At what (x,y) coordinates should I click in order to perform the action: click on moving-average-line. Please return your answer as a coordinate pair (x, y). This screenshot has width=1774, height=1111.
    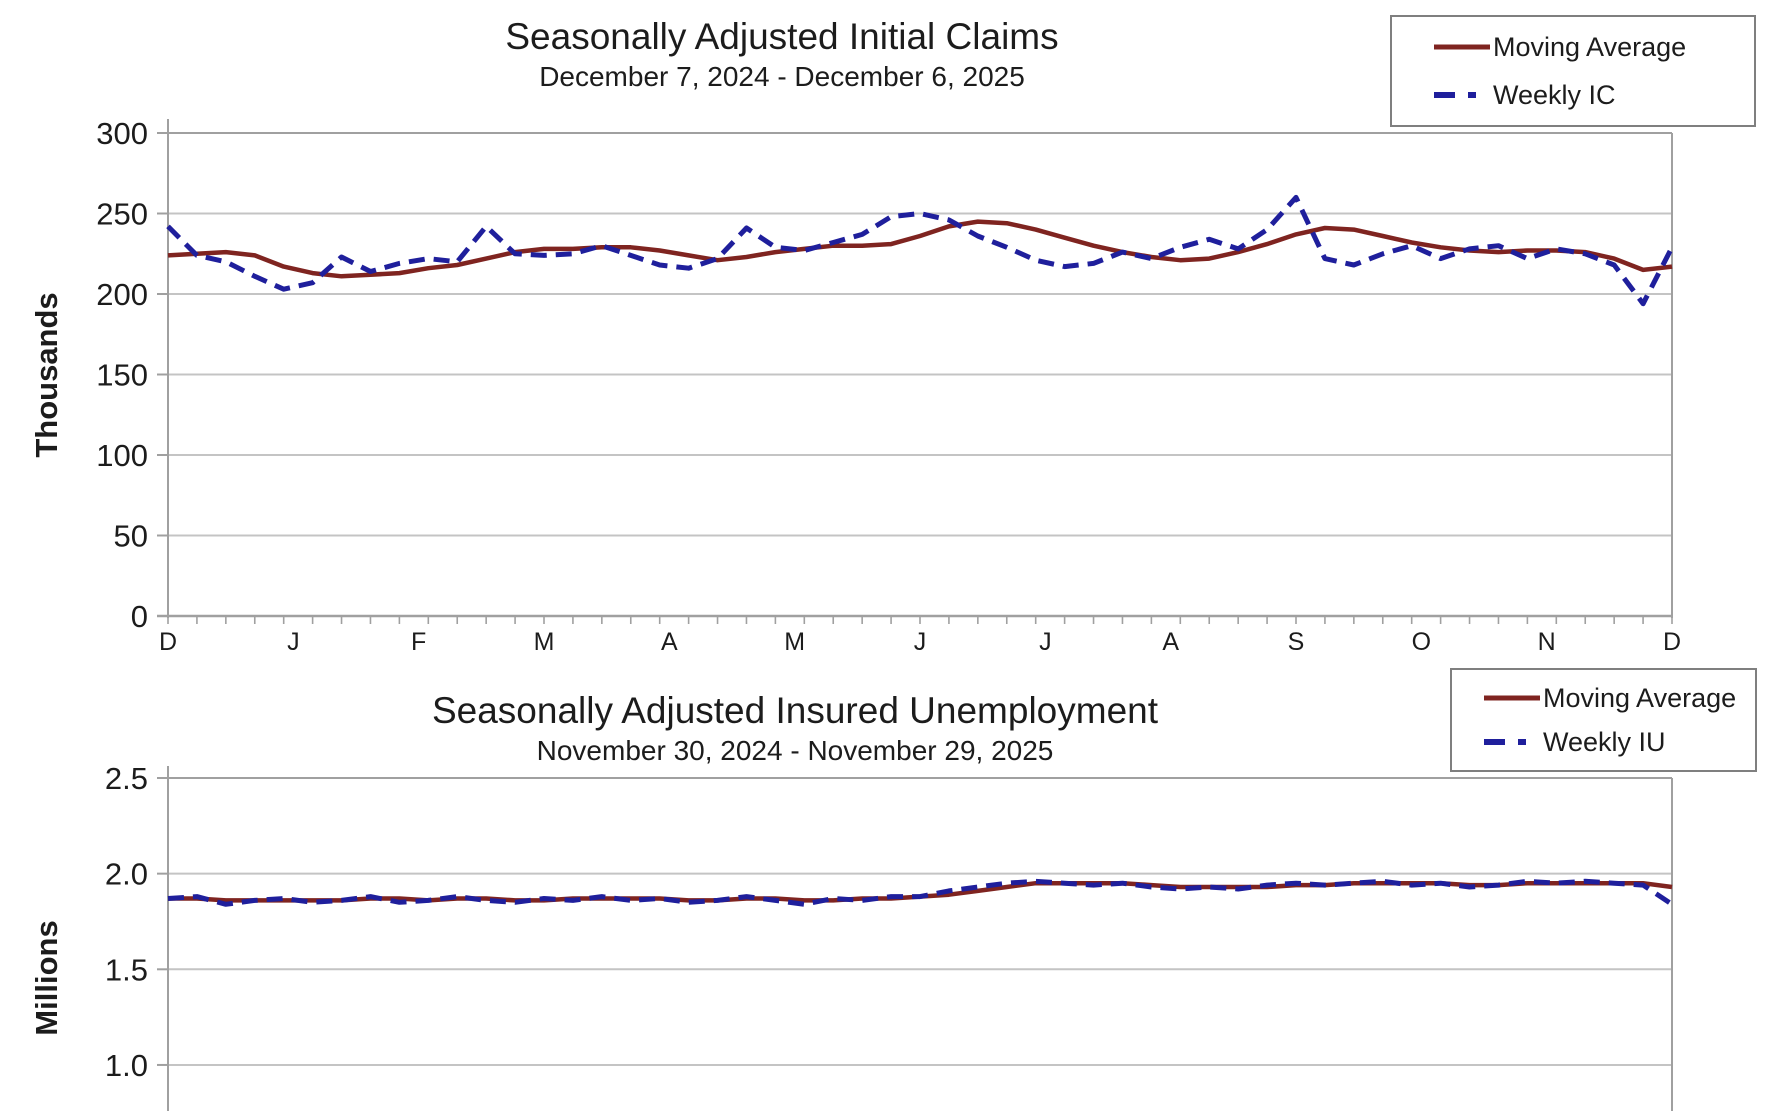
    Looking at the image, I should click on (920, 249).